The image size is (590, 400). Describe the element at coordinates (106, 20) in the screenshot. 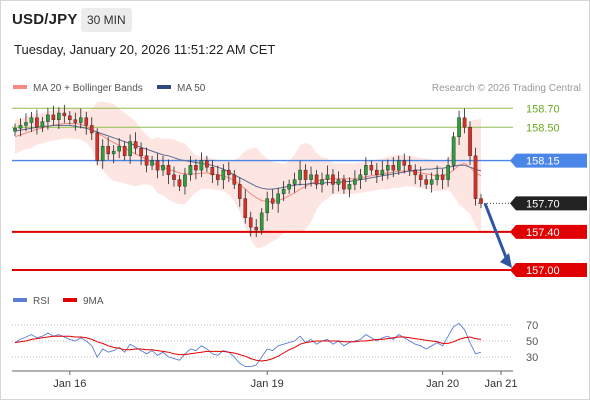

I see `timeframe-badge: 30 MIN` at that location.